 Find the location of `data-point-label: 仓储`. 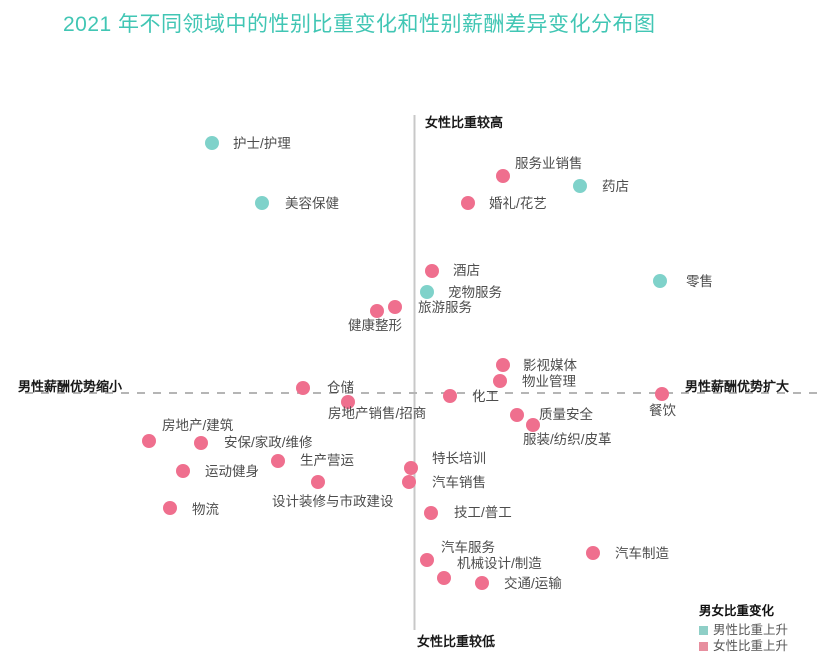

data-point-label: 仓储 is located at coordinates (340, 387).